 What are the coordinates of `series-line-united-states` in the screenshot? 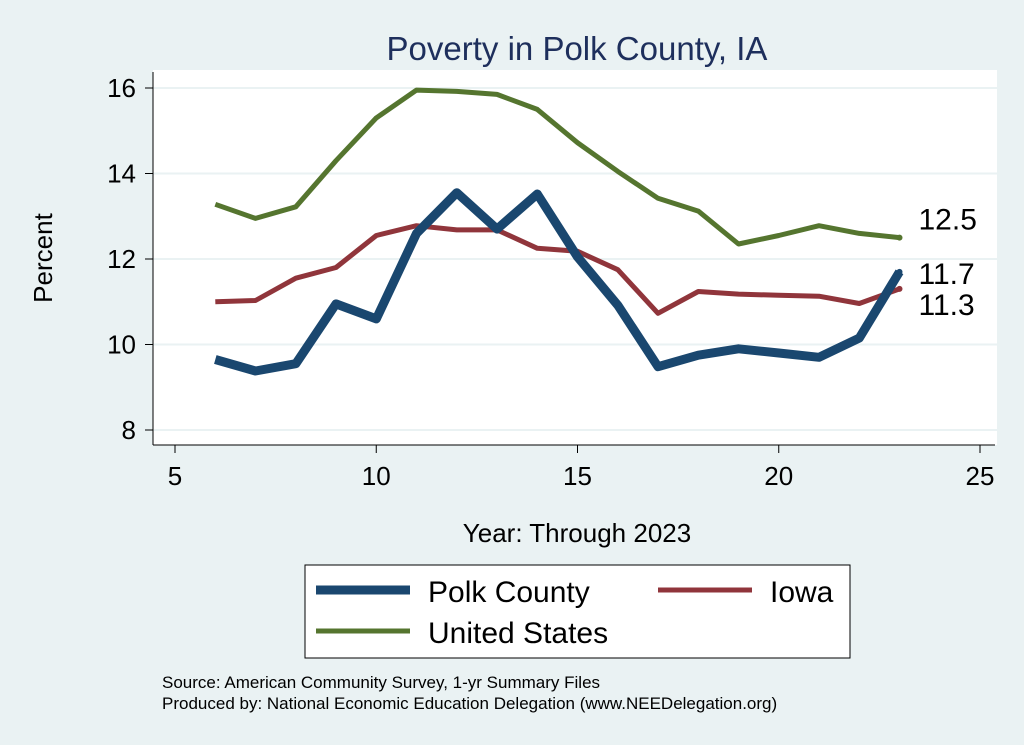 It's located at (557, 167).